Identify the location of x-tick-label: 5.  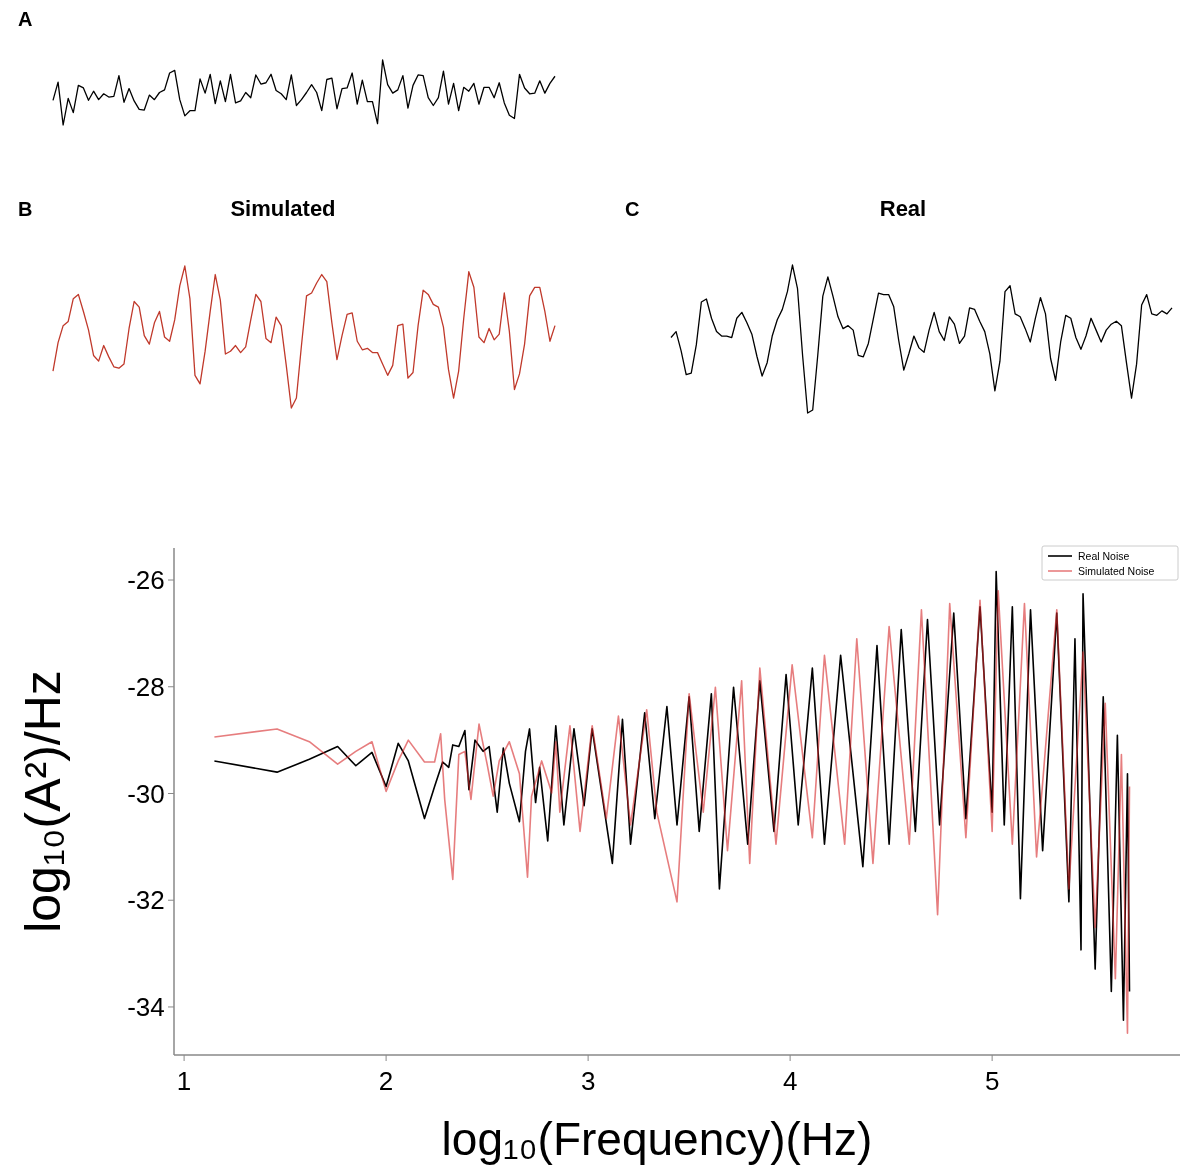
(992, 1081).